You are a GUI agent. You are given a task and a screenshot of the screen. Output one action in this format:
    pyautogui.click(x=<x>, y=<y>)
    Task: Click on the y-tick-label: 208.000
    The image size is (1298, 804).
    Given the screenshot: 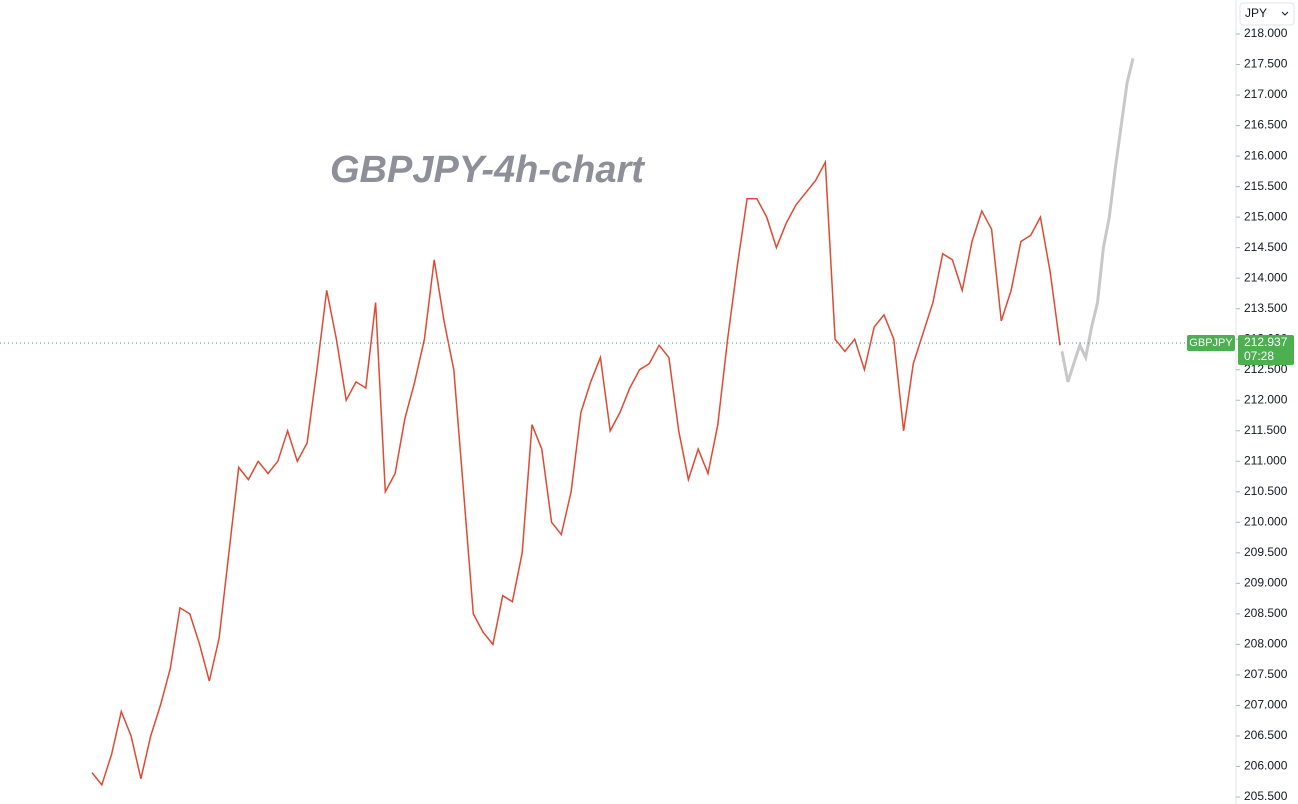 What is the action you would take?
    pyautogui.click(x=1266, y=644)
    